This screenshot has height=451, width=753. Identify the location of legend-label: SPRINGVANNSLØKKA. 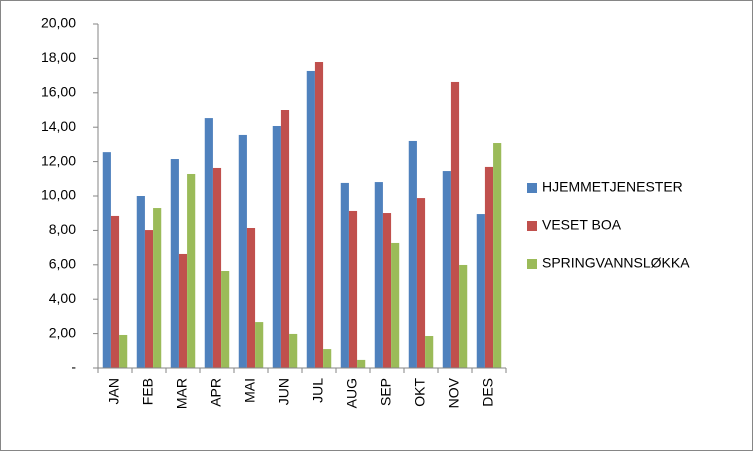
(616, 263).